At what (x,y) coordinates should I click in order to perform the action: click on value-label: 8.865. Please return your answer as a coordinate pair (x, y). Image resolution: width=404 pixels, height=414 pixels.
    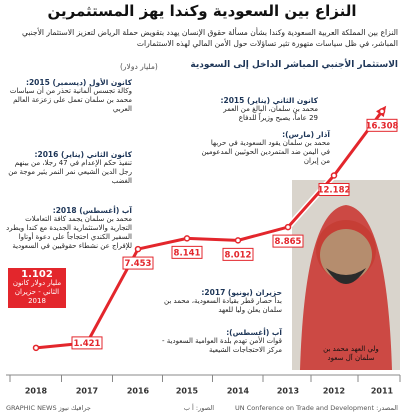
    Looking at the image, I should click on (288, 242).